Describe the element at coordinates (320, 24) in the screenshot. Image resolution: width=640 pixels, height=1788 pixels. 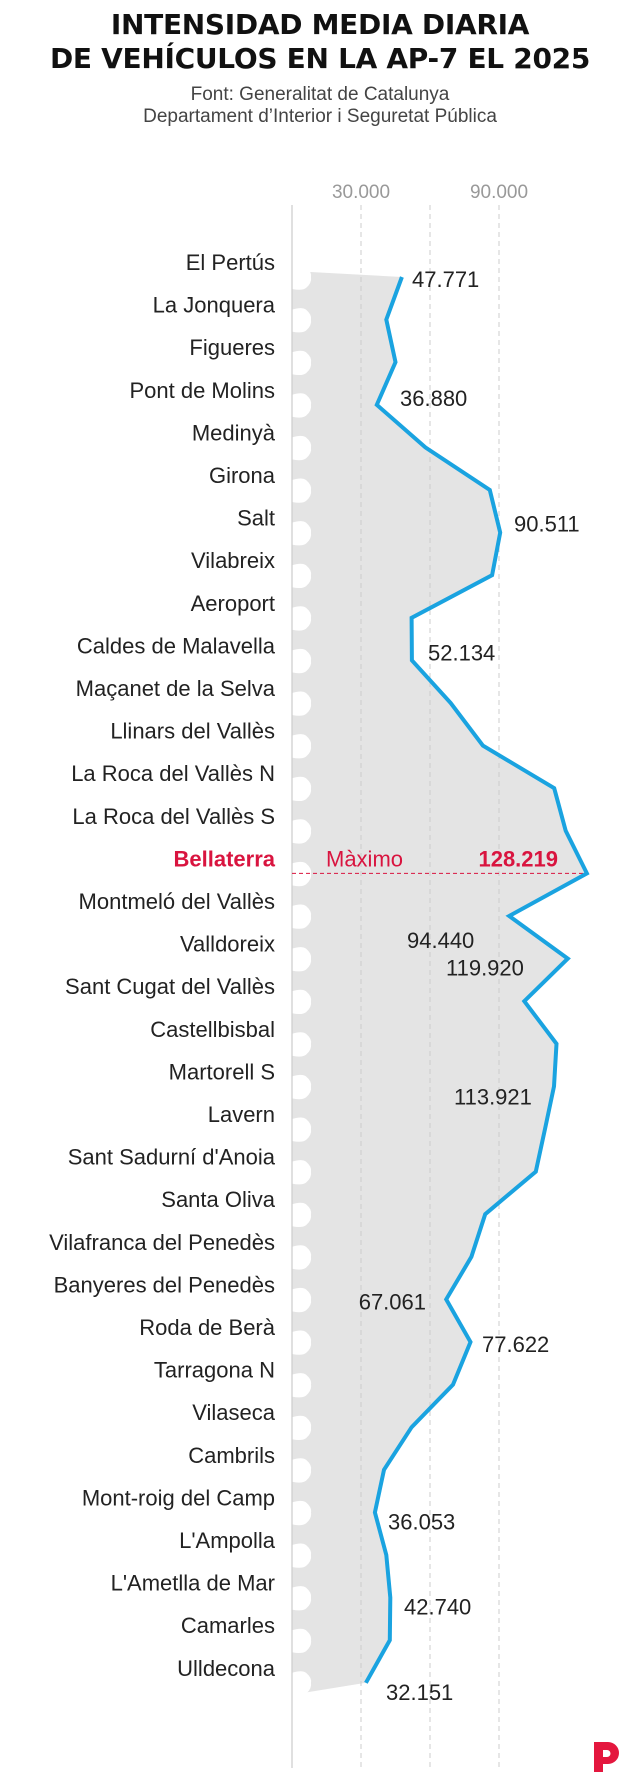
I see `chart-title-line-1: INTENSIDAD MEDIA DIARIA` at that location.